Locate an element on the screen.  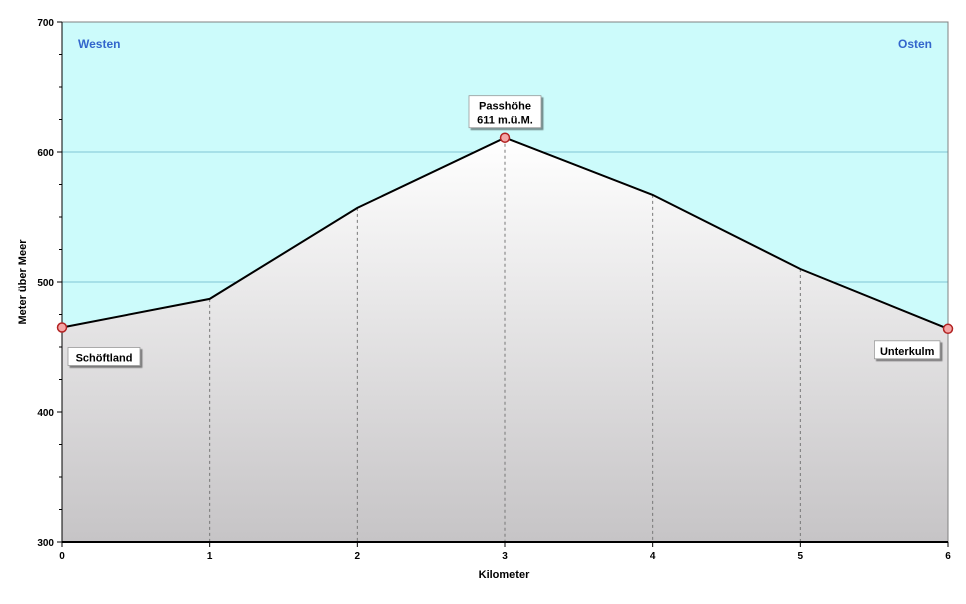
x-tick-label: 2 is located at coordinates (358, 556).